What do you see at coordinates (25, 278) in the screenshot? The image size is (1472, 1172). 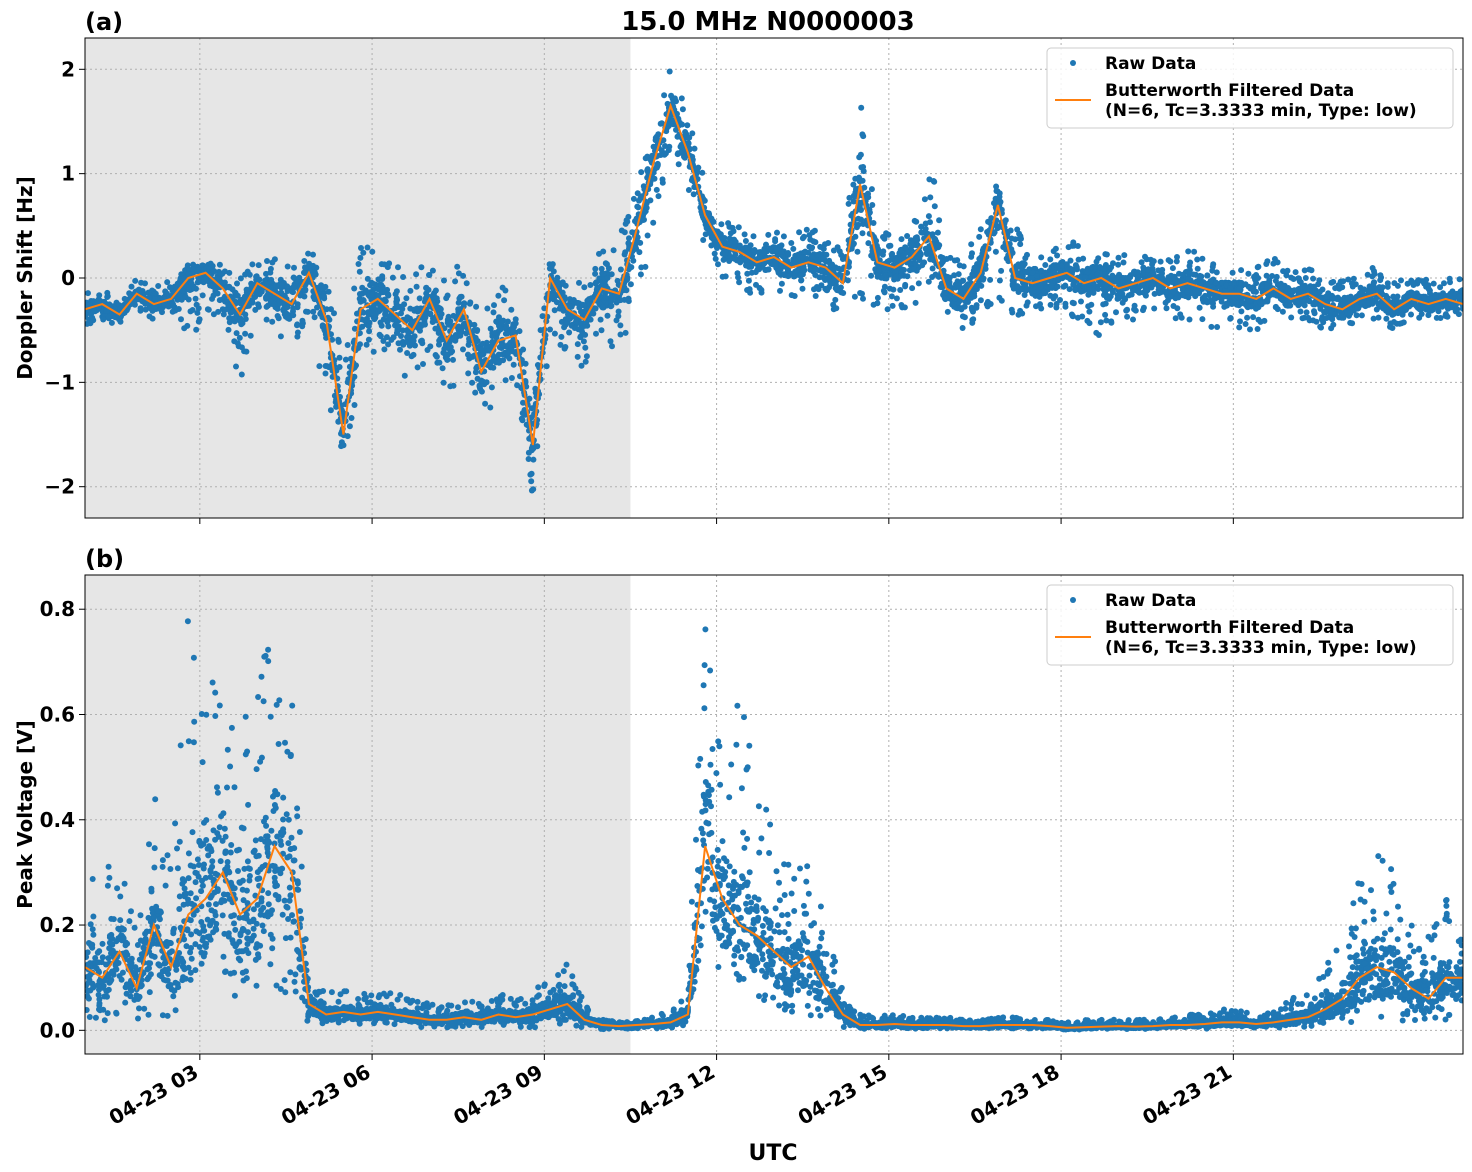 I see `y-axis-label: Doppler Shift [Hz]` at bounding box center [25, 278].